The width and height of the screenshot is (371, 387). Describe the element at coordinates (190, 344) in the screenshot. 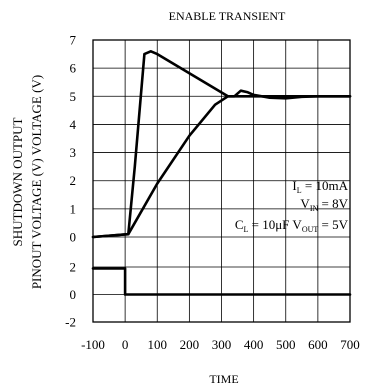

I see `x-tick-label: 200` at that location.